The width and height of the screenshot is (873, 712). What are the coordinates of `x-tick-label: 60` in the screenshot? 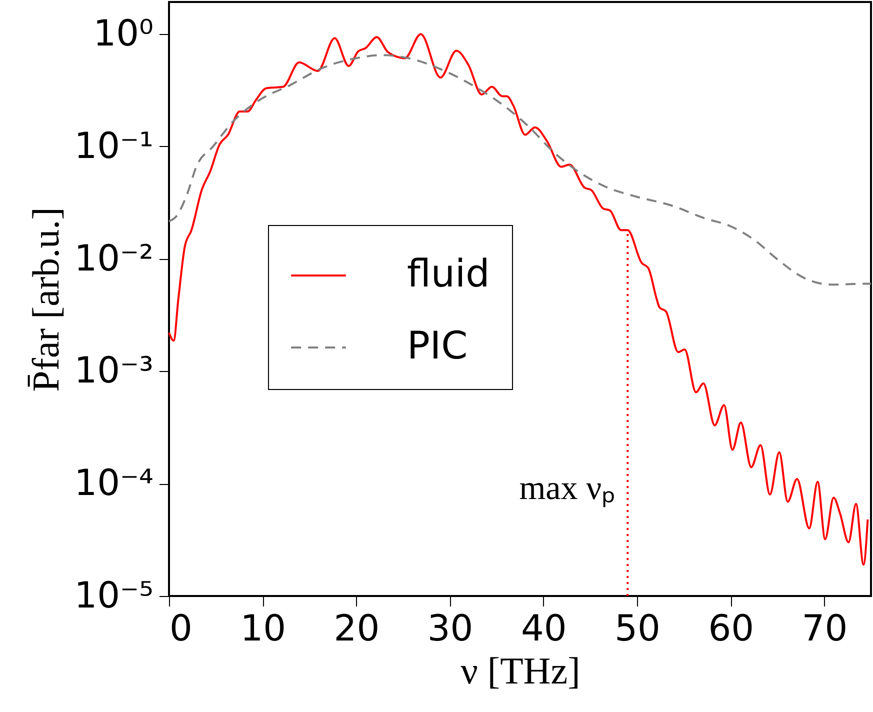 It's located at (731, 629).